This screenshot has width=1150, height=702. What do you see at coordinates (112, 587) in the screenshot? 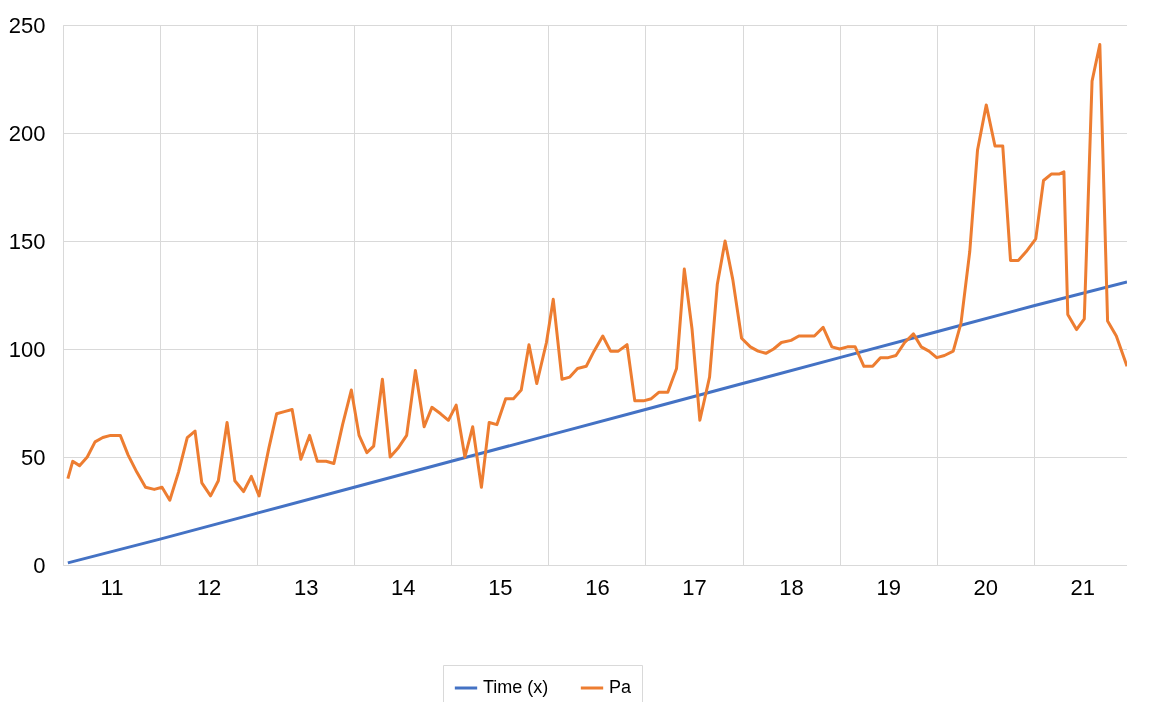
I see `x-tick-label: 11` at bounding box center [112, 587].